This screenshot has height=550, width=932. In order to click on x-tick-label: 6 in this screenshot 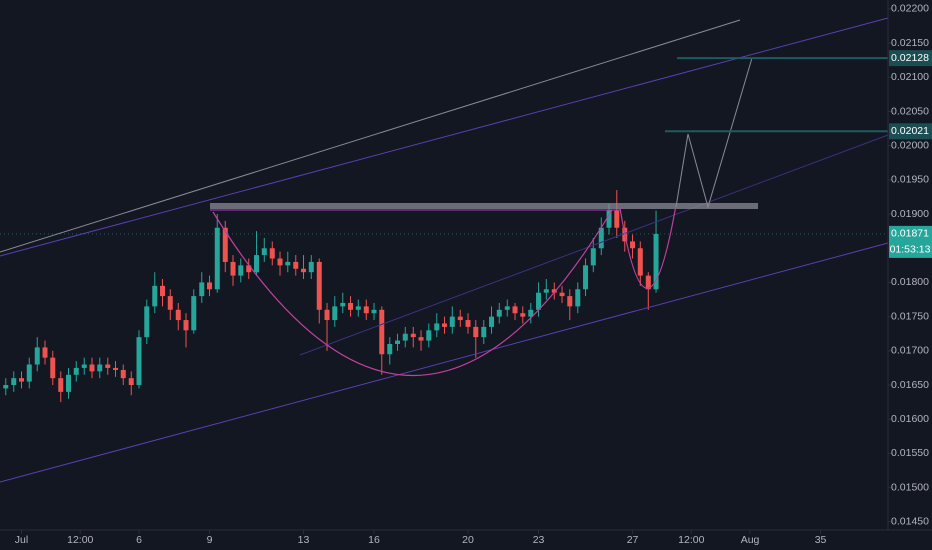, I will do `click(139, 540)`.